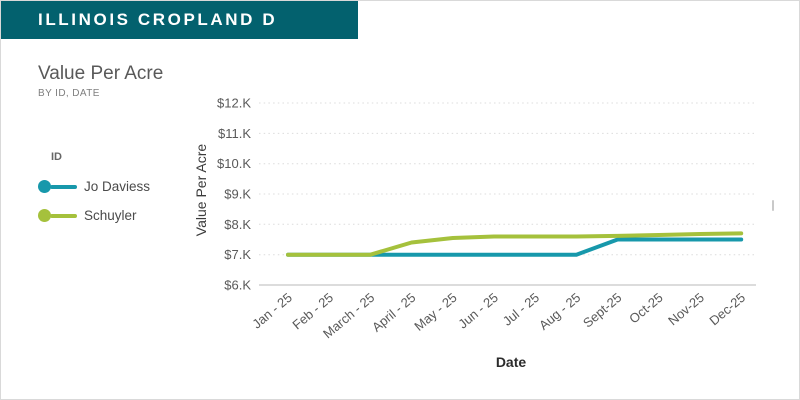  I want to click on series-line-schuyler, so click(515, 244).